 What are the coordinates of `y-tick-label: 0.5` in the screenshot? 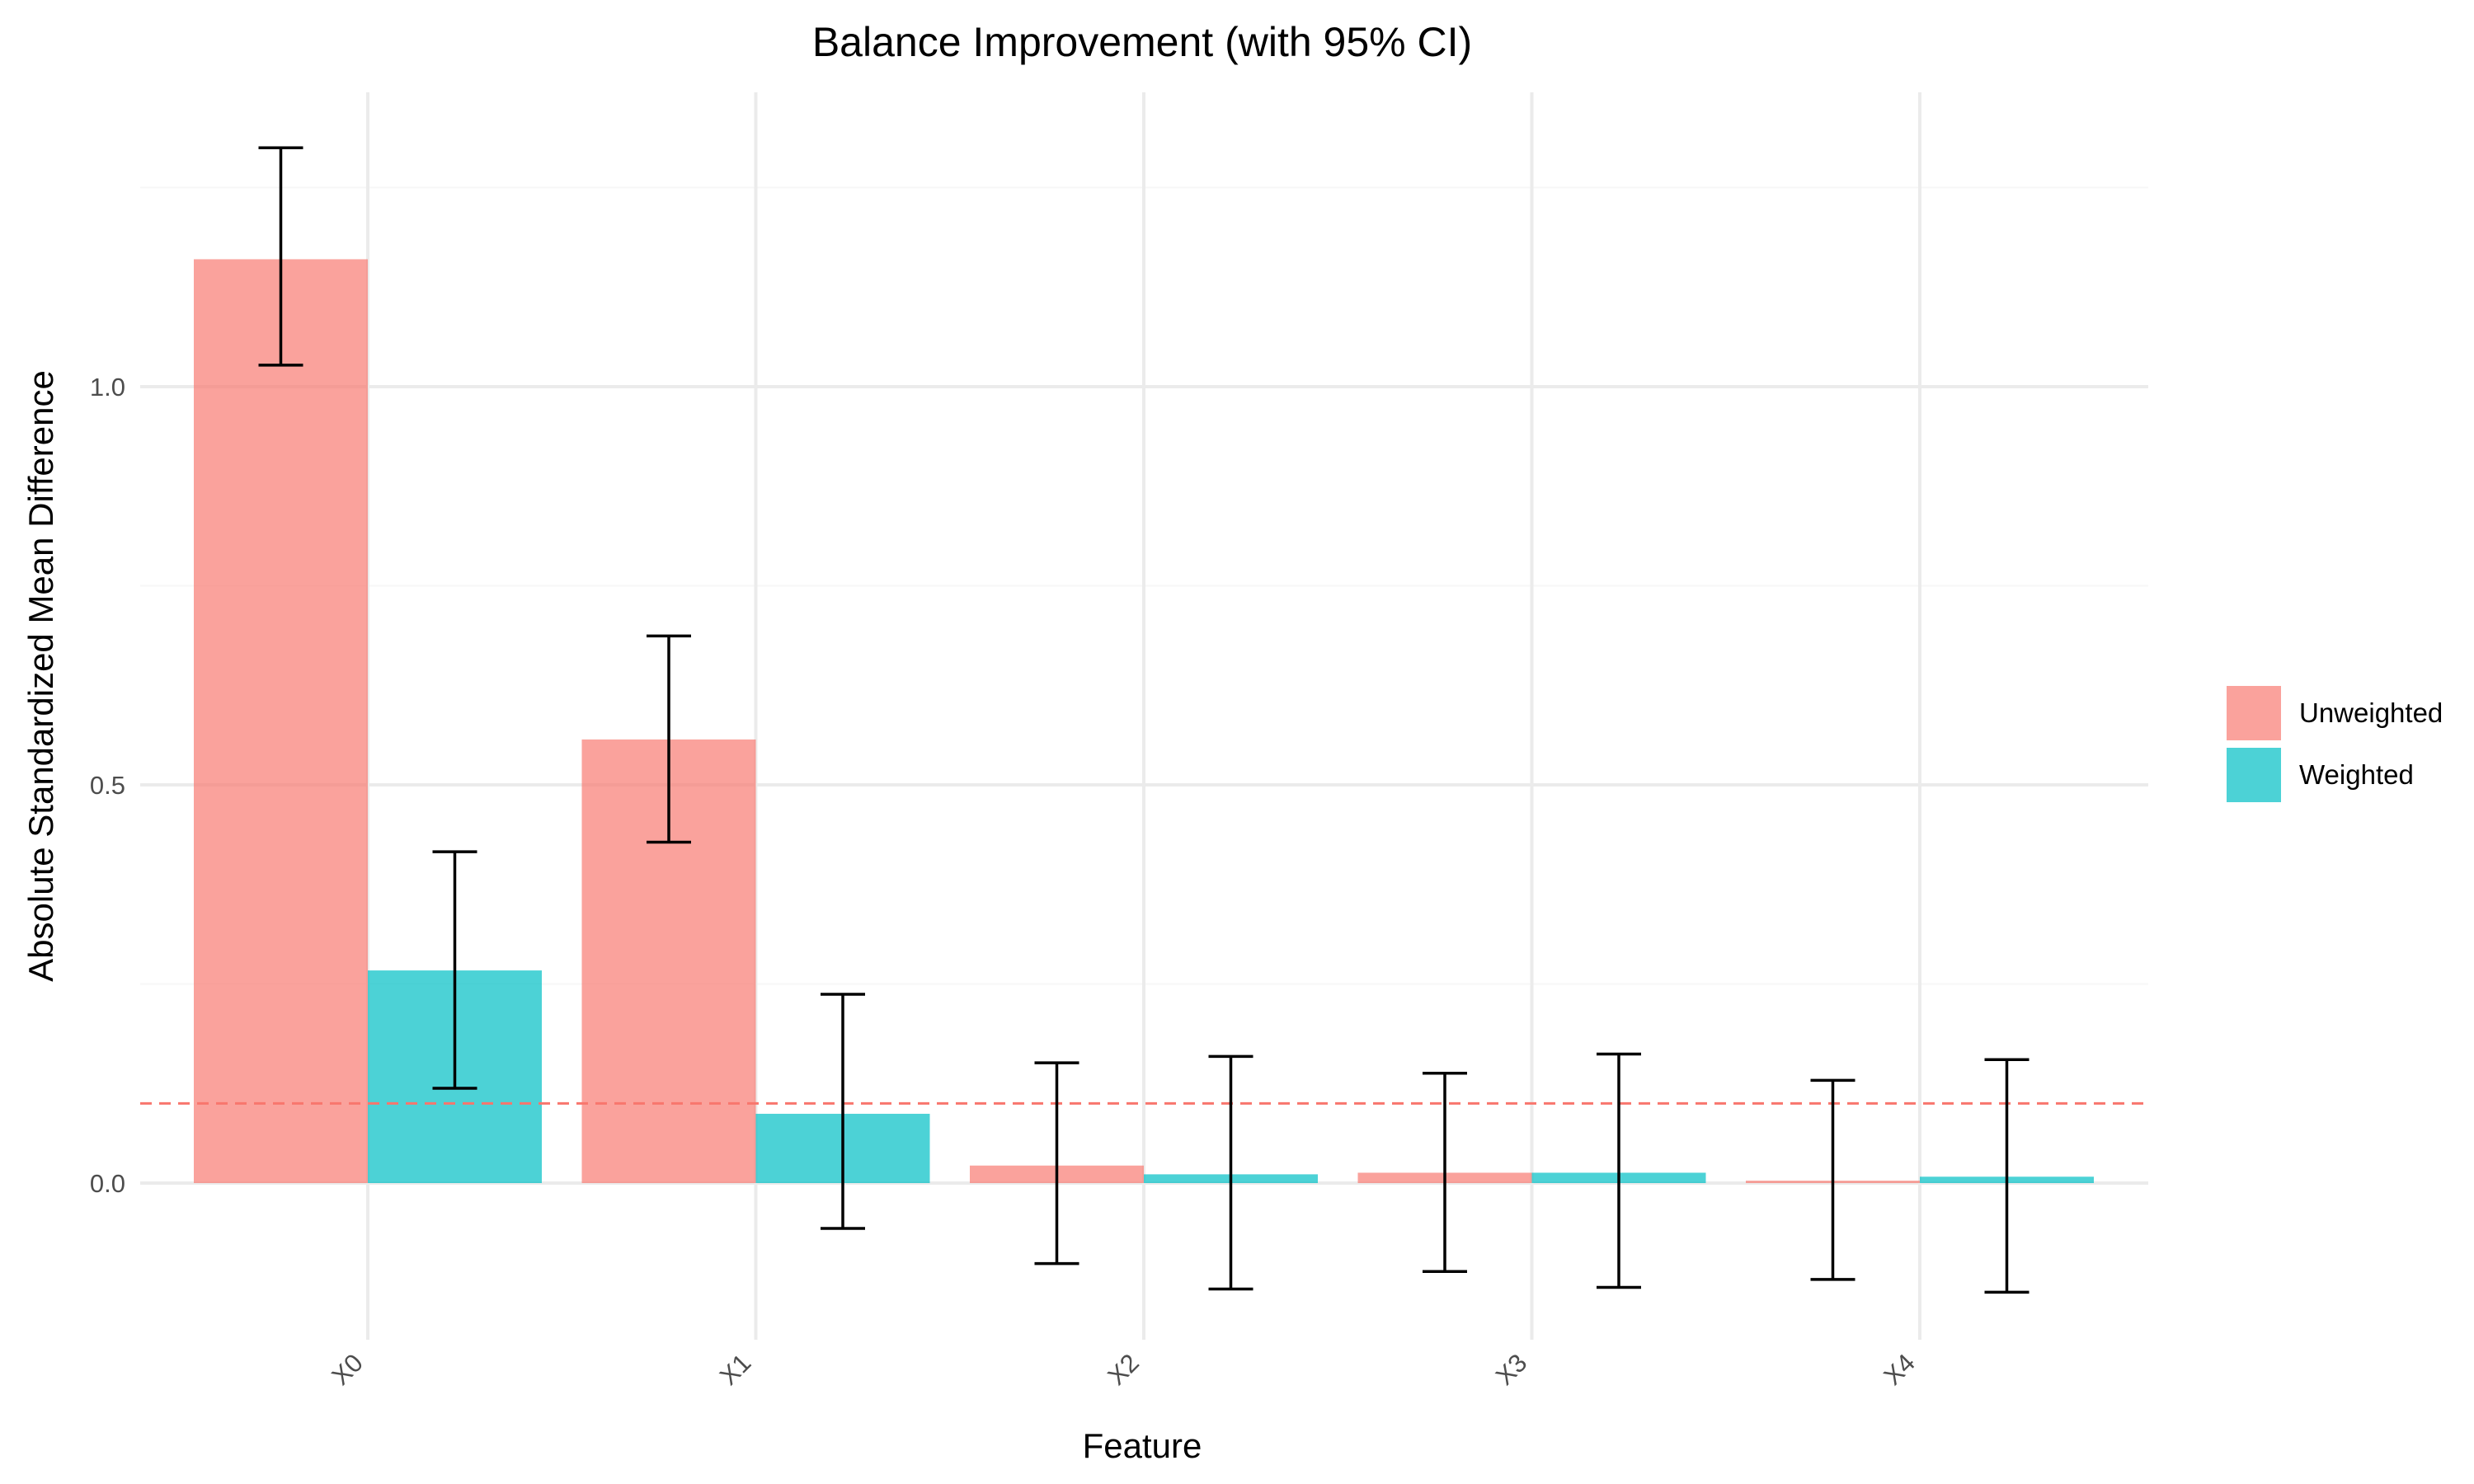 It's located at (107, 785).